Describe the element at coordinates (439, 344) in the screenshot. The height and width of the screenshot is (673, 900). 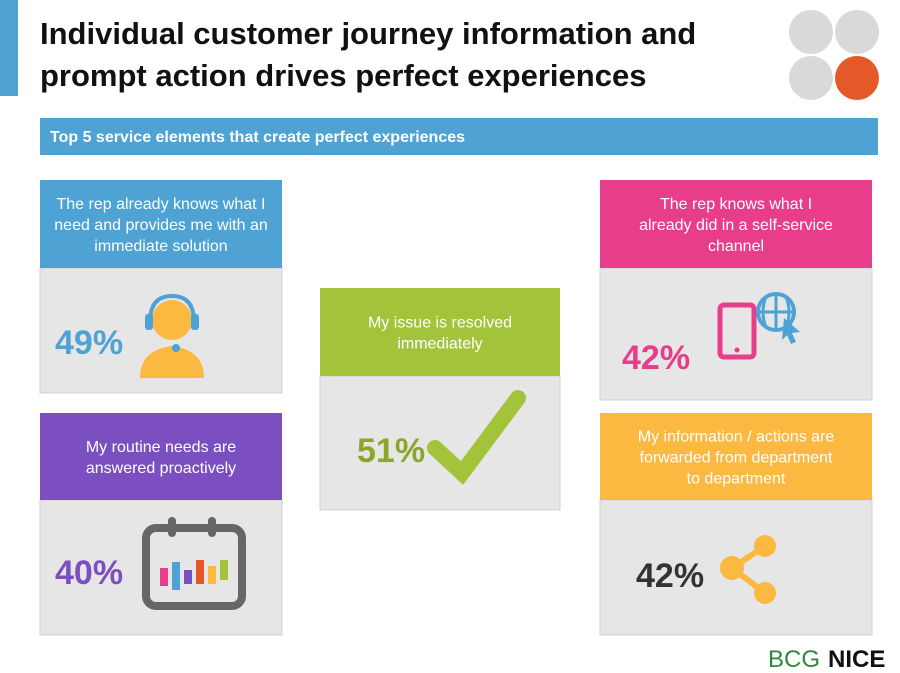
I see `card-label: immediately` at that location.